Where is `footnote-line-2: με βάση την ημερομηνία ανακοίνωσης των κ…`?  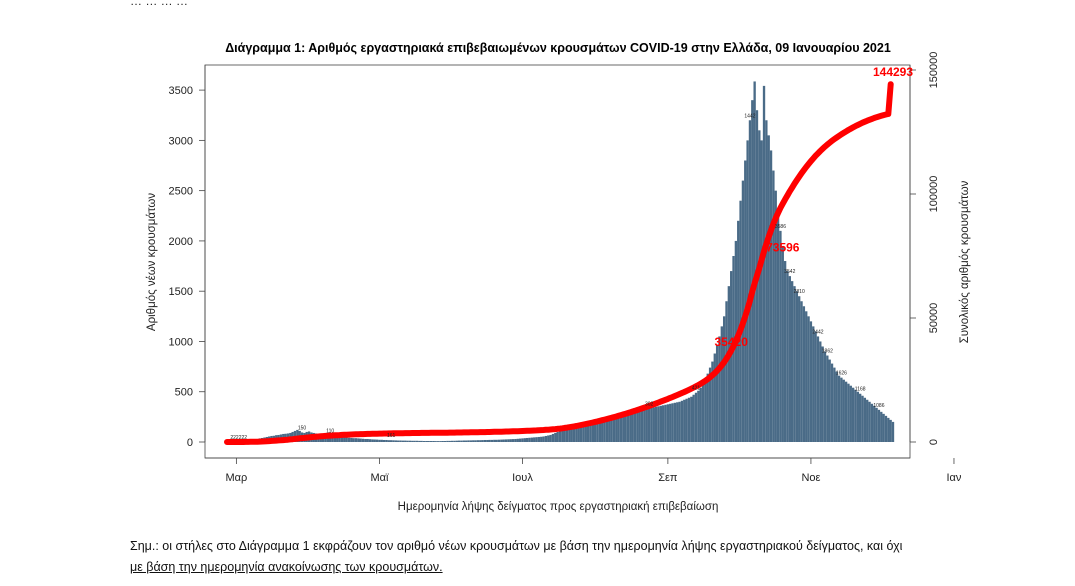
footnote-line-2: με βάση την ημερομηνία ανακοίνωσης των κ… is located at coordinates (286, 567).